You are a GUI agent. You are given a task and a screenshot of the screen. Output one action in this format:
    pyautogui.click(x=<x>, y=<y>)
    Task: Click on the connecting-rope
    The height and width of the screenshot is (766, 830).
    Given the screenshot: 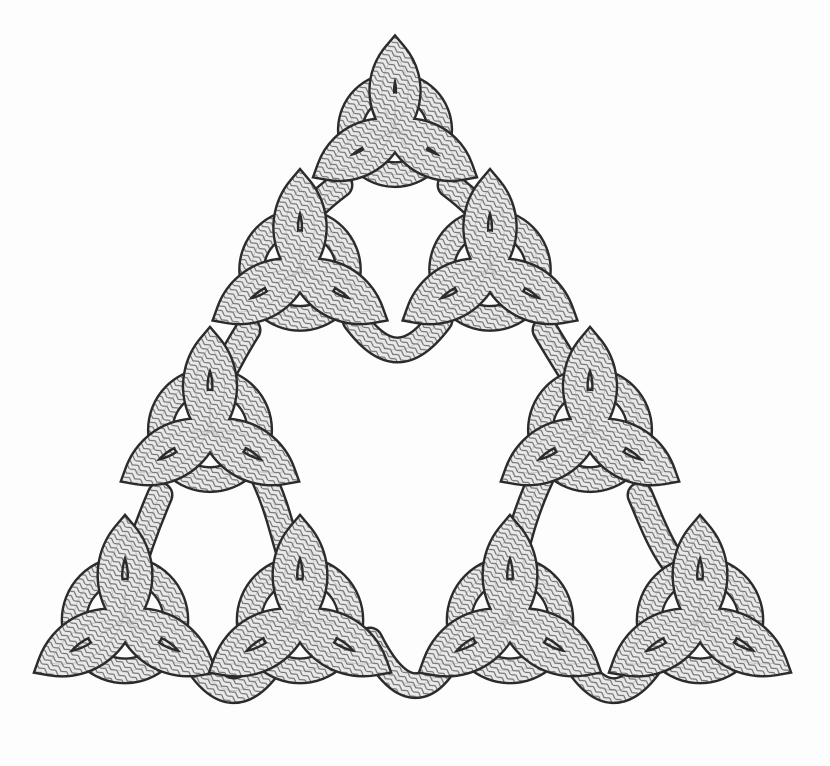 What is the action you would take?
    pyautogui.click(x=397, y=335)
    